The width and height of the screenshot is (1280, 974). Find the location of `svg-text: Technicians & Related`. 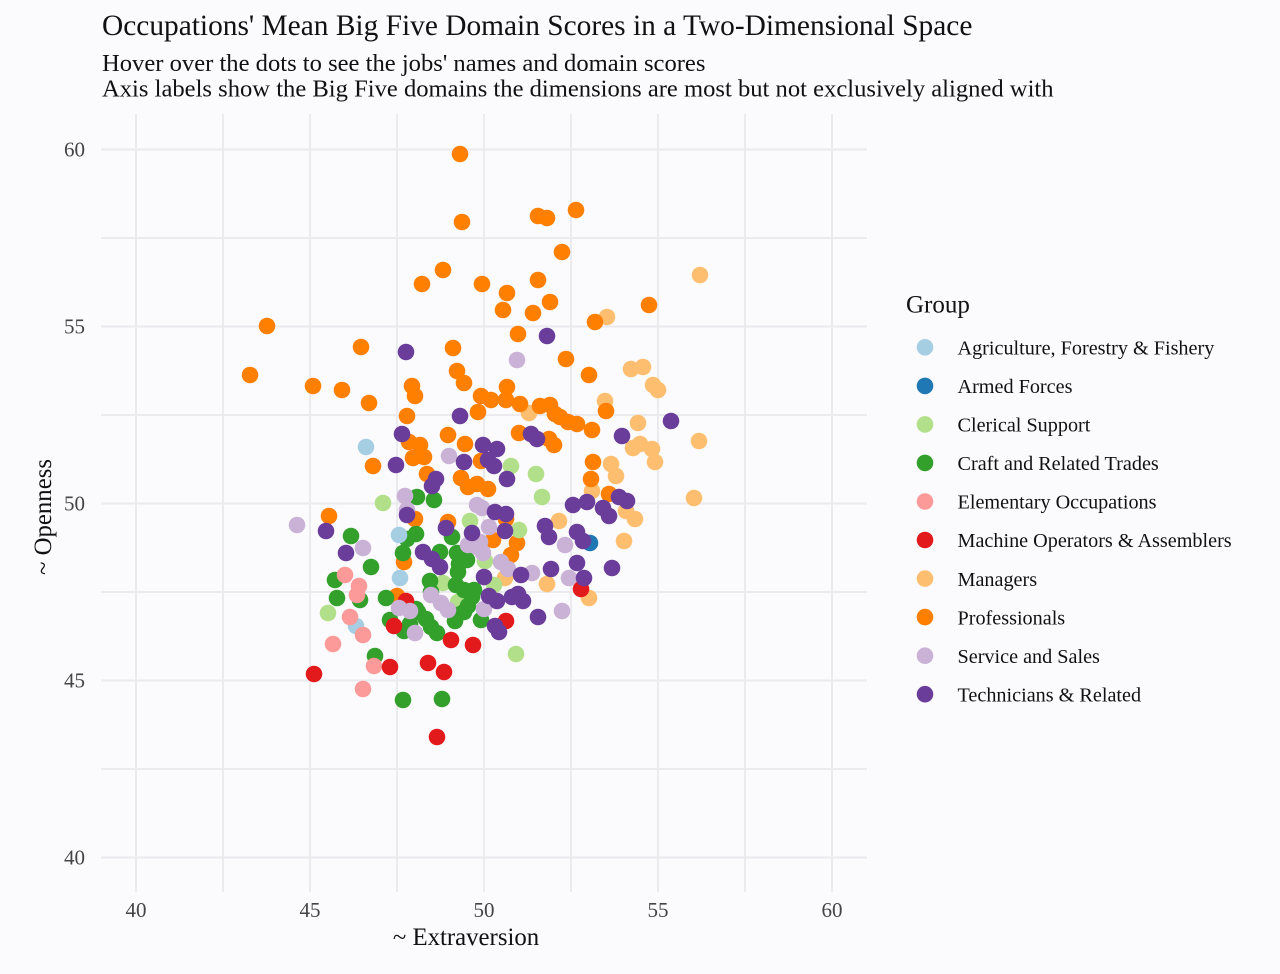

svg-text: Technicians & Related is located at coordinates (1050, 696).